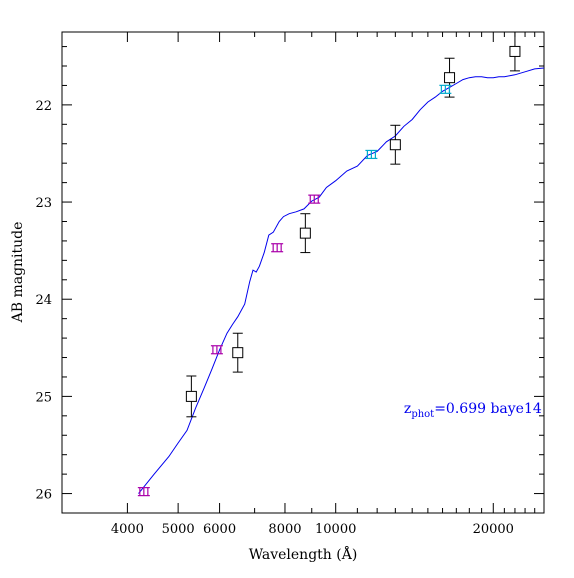 This screenshot has height=578, width=574. Describe the element at coordinates (43, 203) in the screenshot. I see `y-tick-label: 23` at that location.